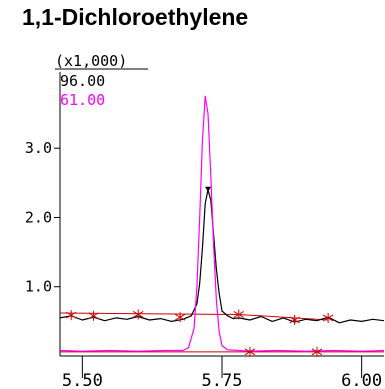 Image resolution: width=385 pixels, height=389 pixels. What do you see at coordinates (38, 148) in the screenshot?
I see `y-tick-label: 3.0` at bounding box center [38, 148].